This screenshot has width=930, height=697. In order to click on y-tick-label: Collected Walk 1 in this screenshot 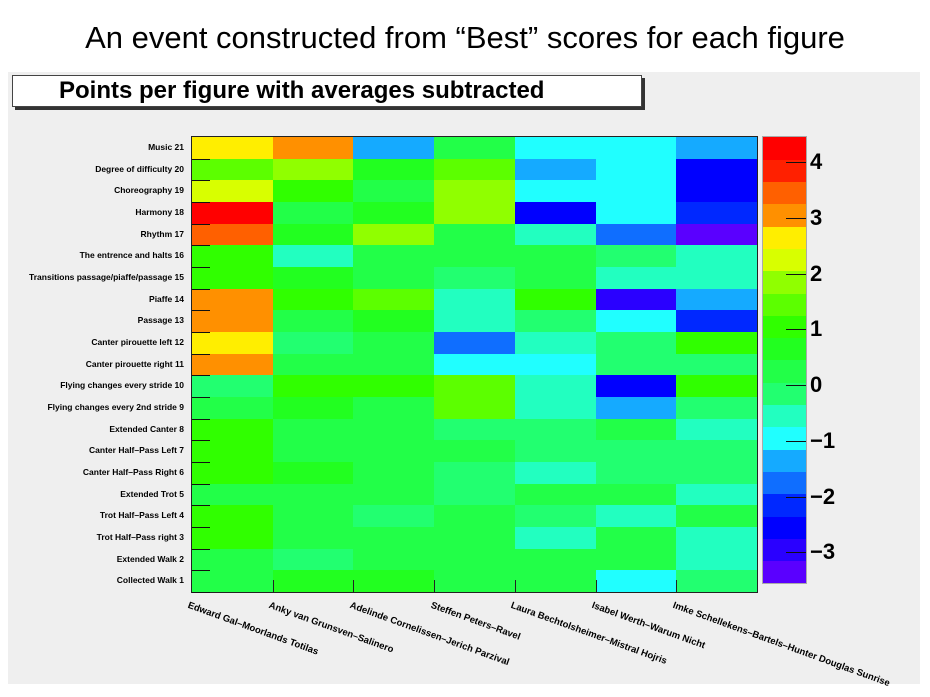, I will do `click(150, 580)`.